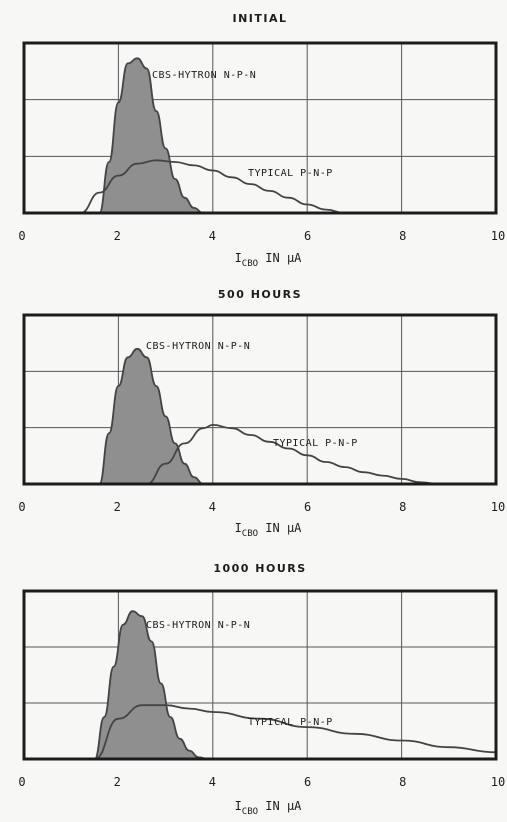 The image size is (507, 822). Describe the element at coordinates (259, 568) in the screenshot. I see `panel-title: 1000 HOURS` at that location.